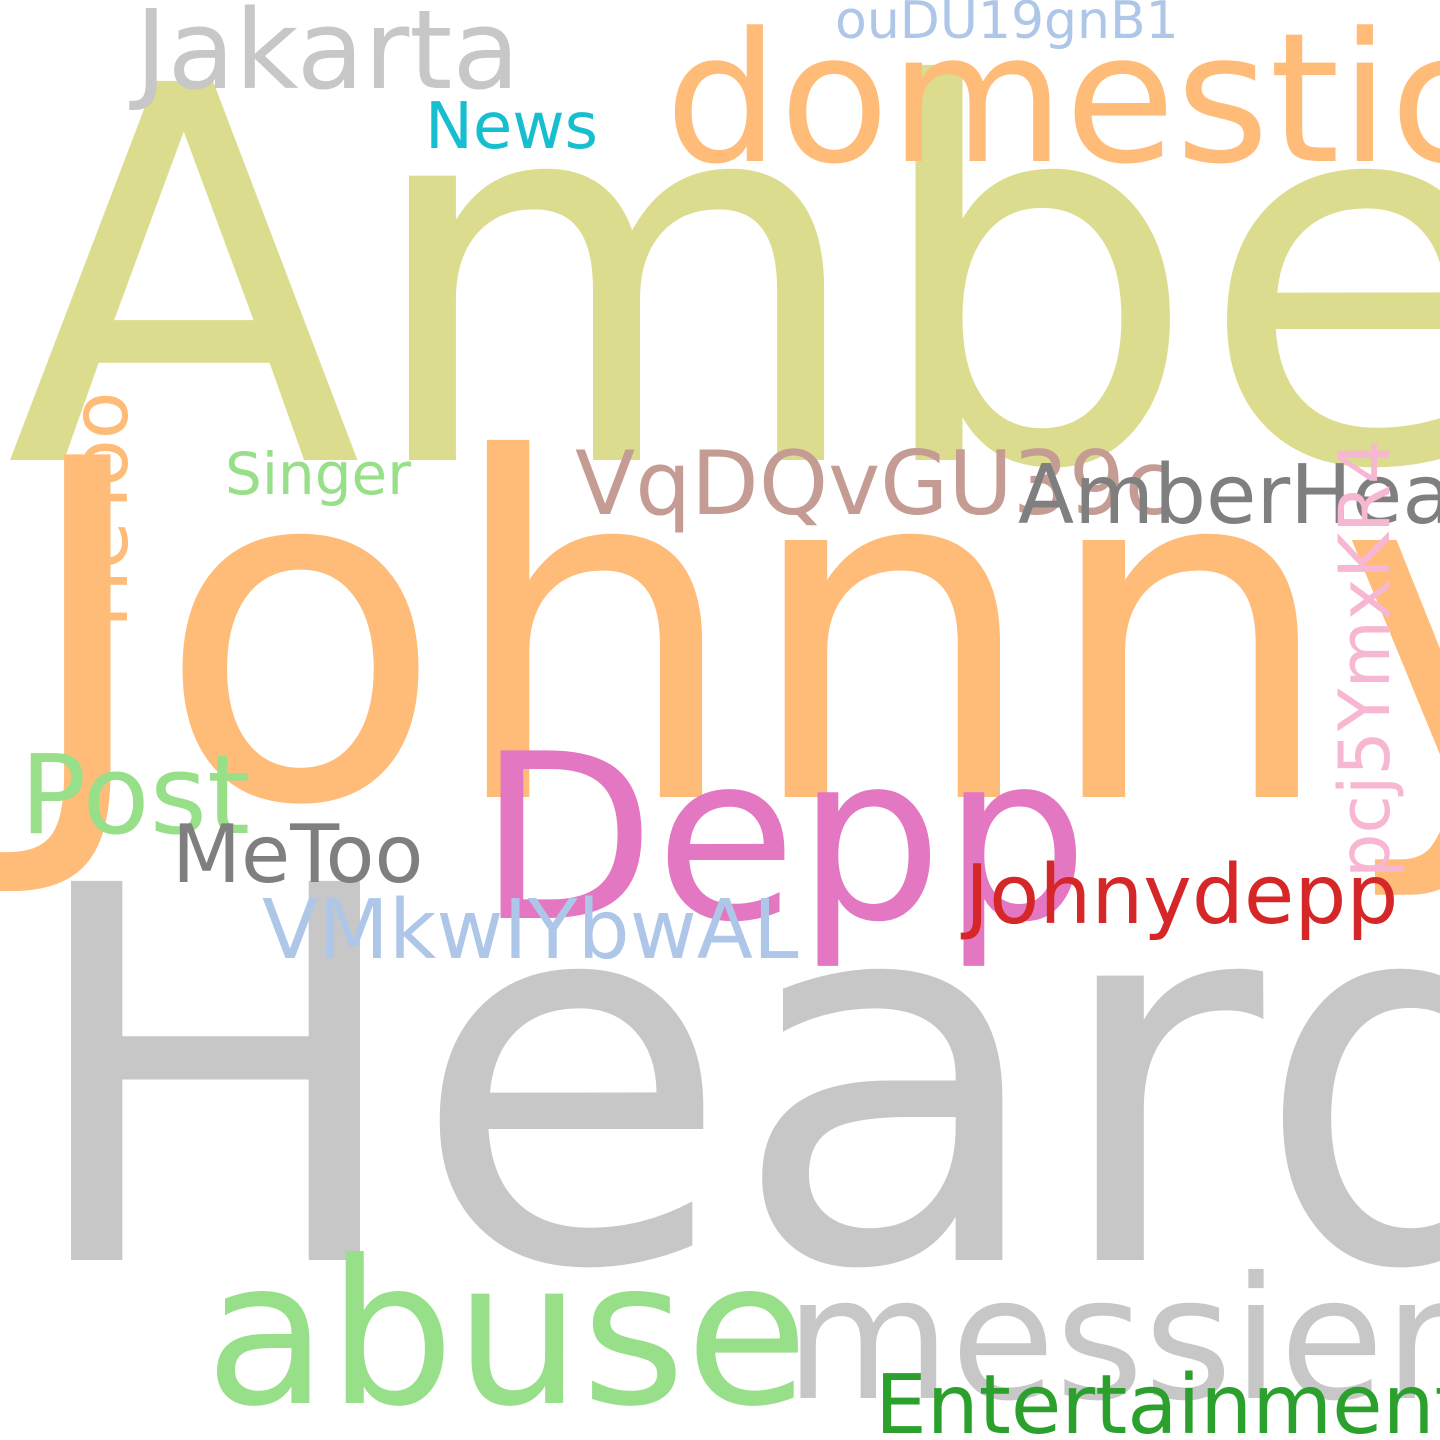  Describe the element at coordinates (101, 509) in the screenshot. I see `word-hetoo: HeToo` at that location.